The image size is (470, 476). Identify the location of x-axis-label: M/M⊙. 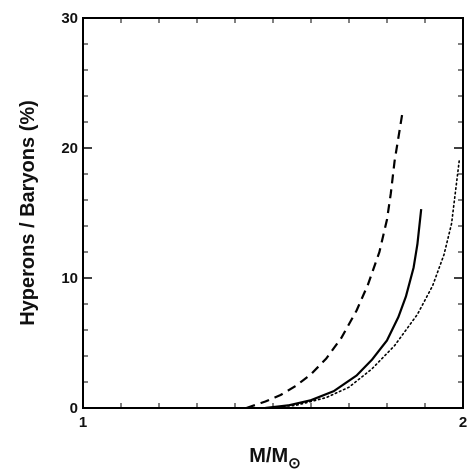
(274, 458).